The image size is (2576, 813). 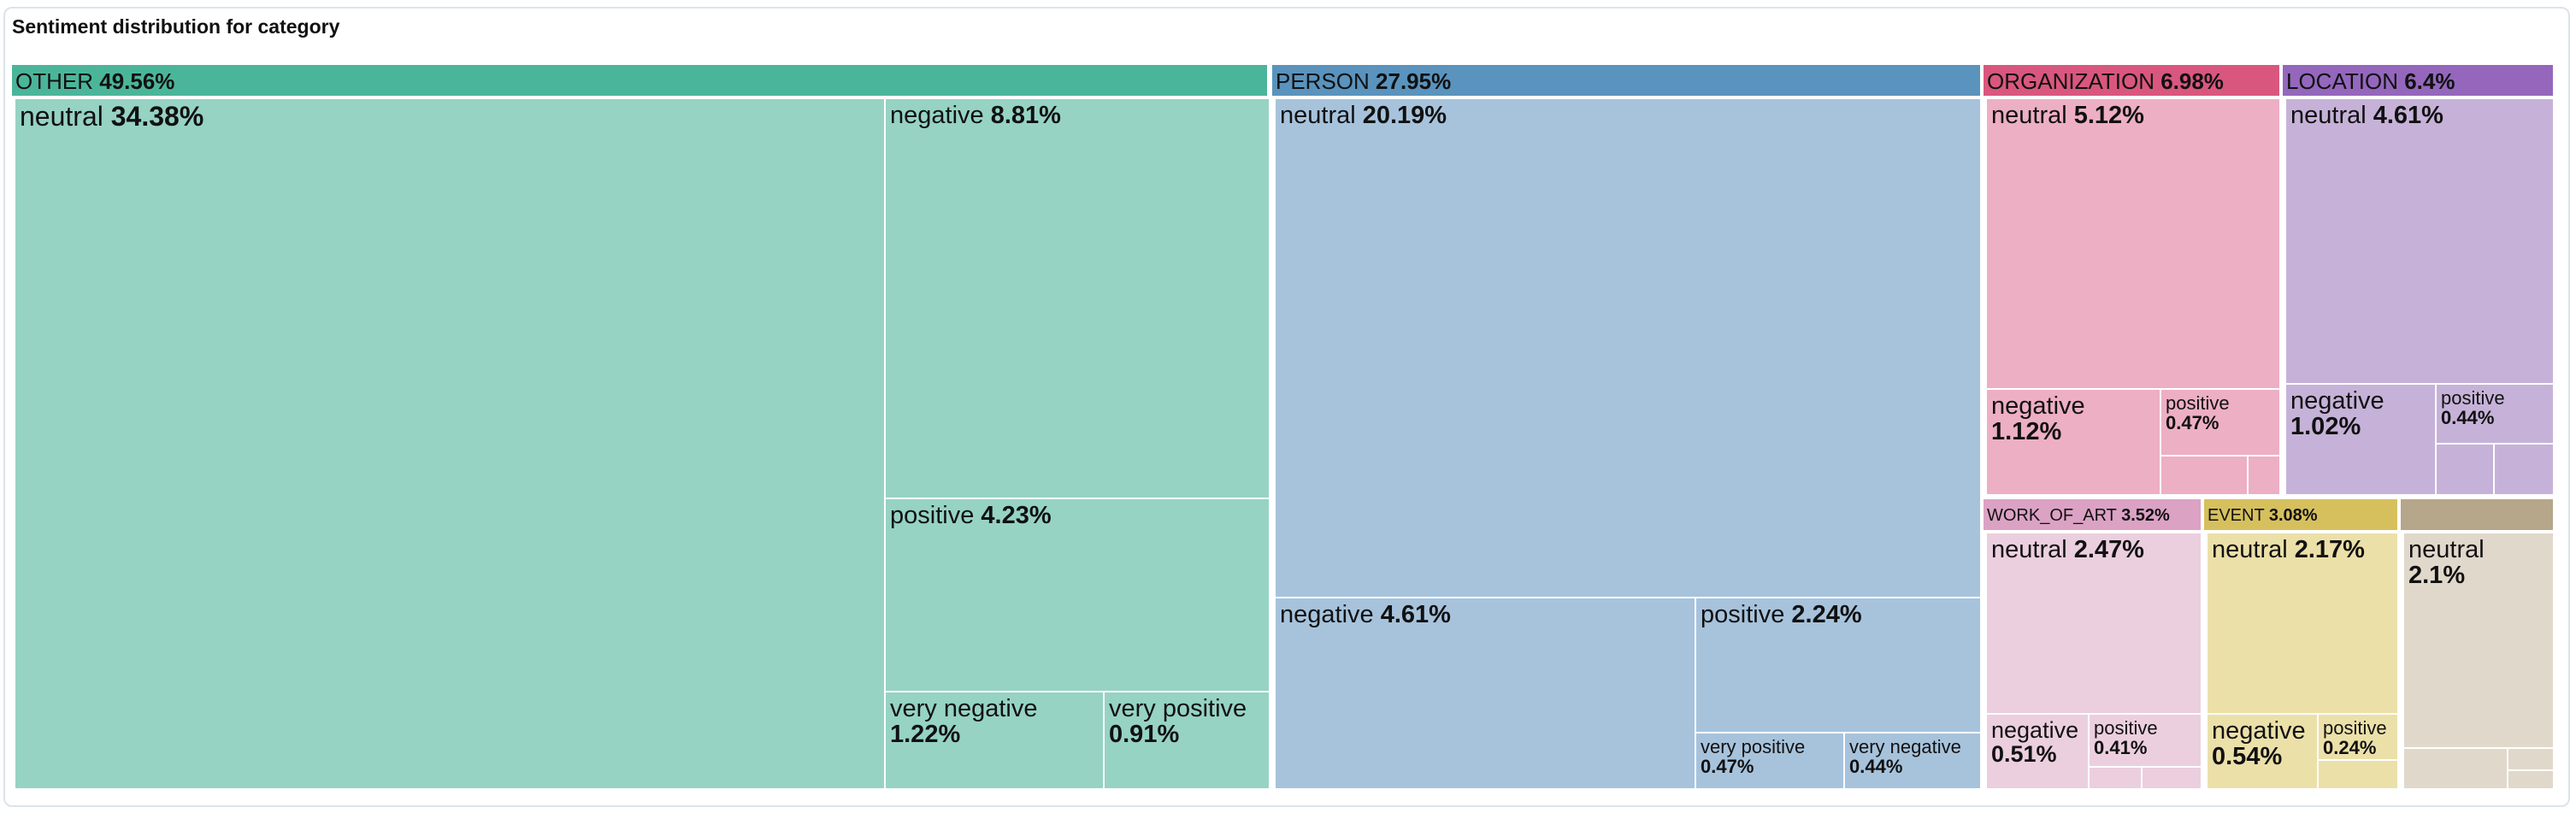 I want to click on treemap-cell-person-positive: positive 2.24%, so click(x=1839, y=665).